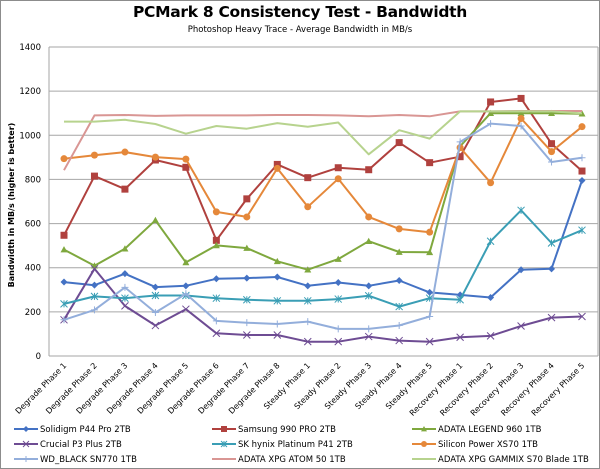 Image resolution: width=600 pixels, height=469 pixels. I want to click on x-tick-label: Recovery Phase 1, so click(436, 389).